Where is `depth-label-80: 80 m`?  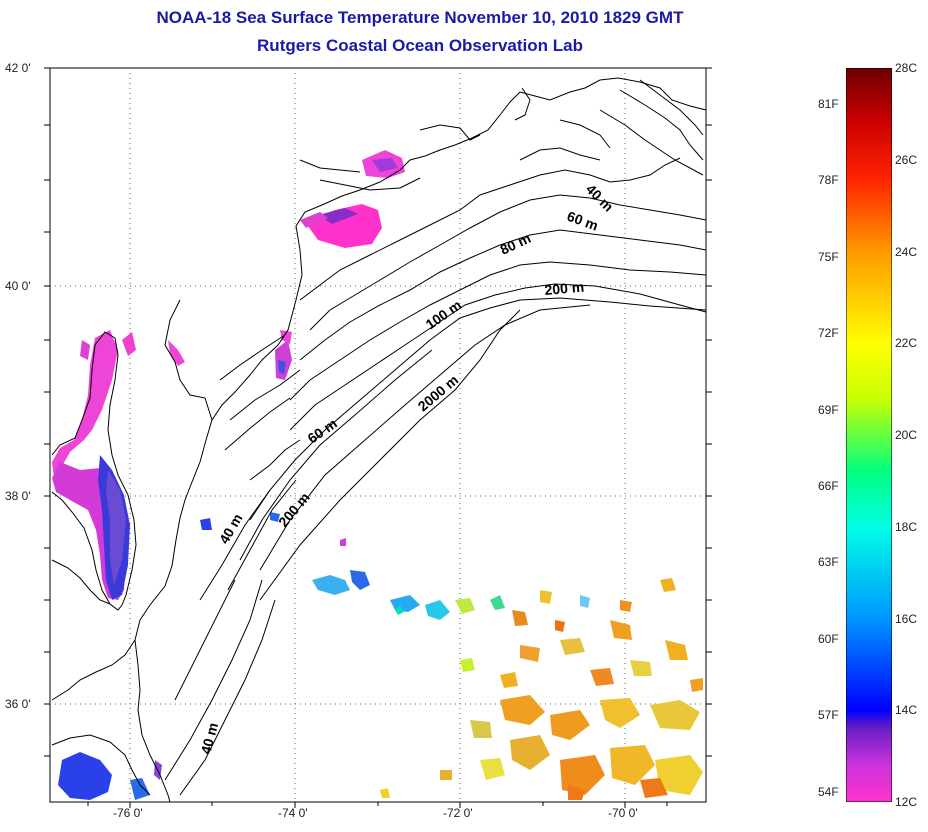
depth-label-80: 80 m is located at coordinates (516, 244).